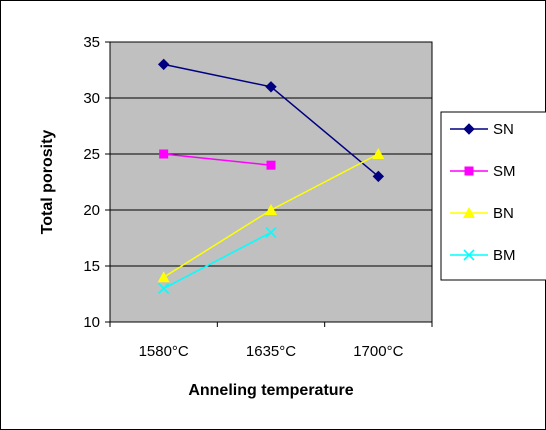  What do you see at coordinates (91, 210) in the screenshot?
I see `y-tick-label-20: 20` at bounding box center [91, 210].